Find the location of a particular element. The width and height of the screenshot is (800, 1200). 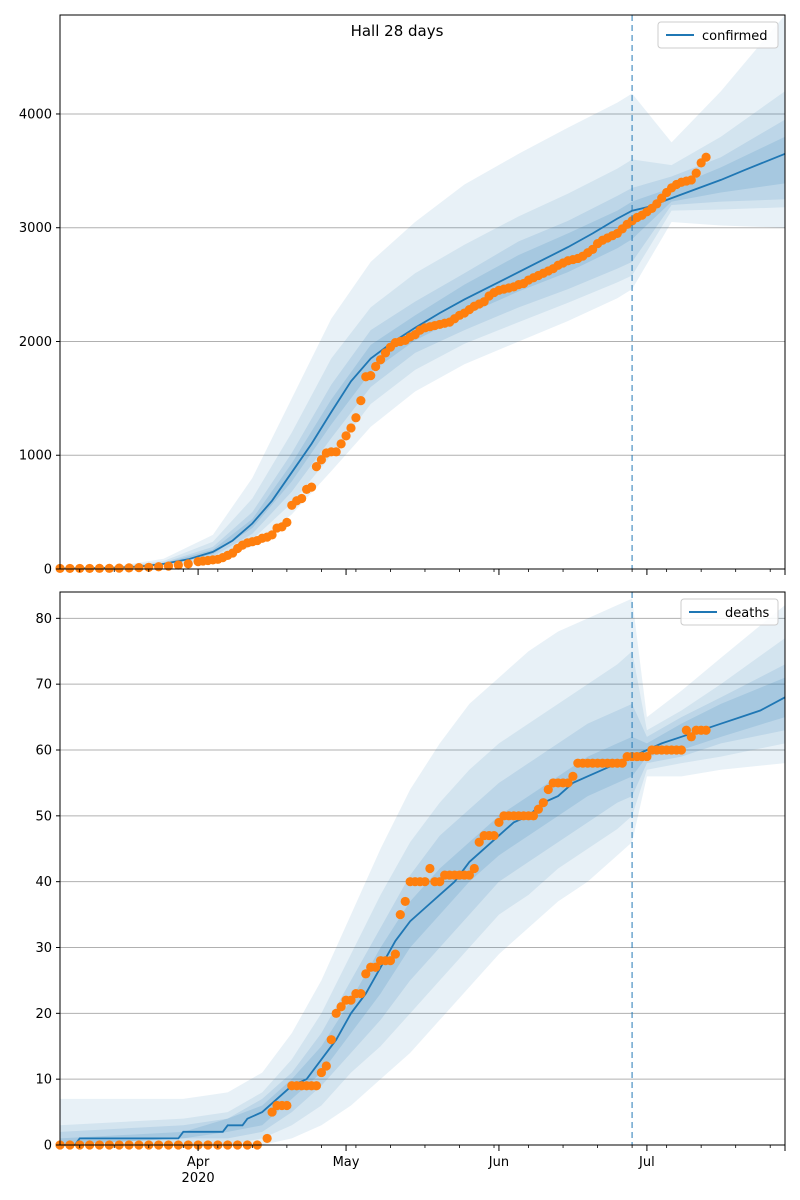

y-tick-label: 10 is located at coordinates (43, 1080).